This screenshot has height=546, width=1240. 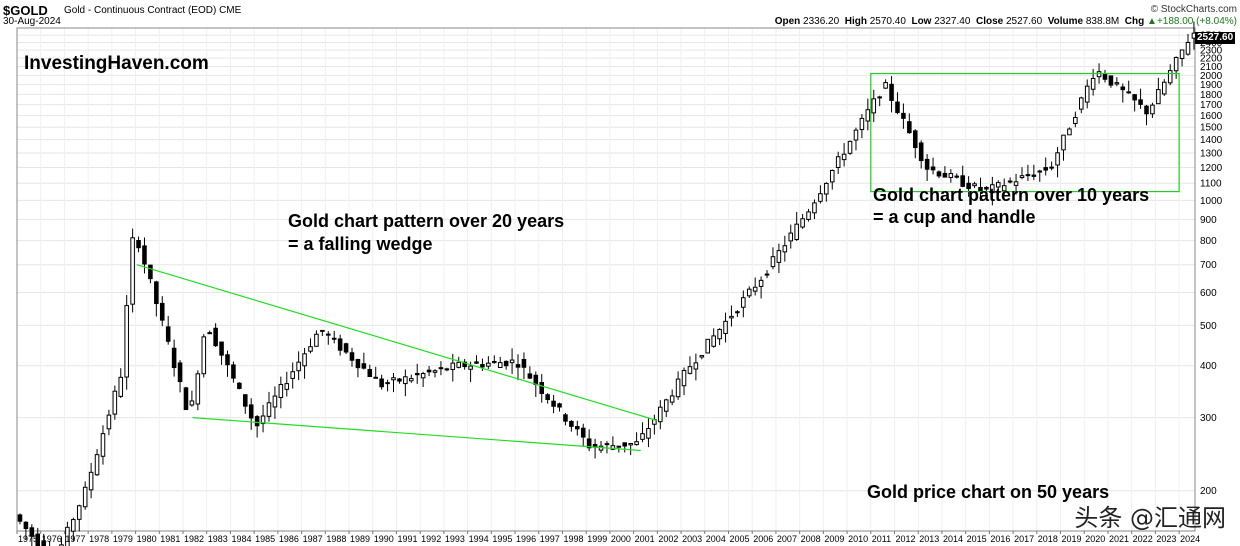 I want to click on x-tick-label: 2020, so click(x=1095, y=539).